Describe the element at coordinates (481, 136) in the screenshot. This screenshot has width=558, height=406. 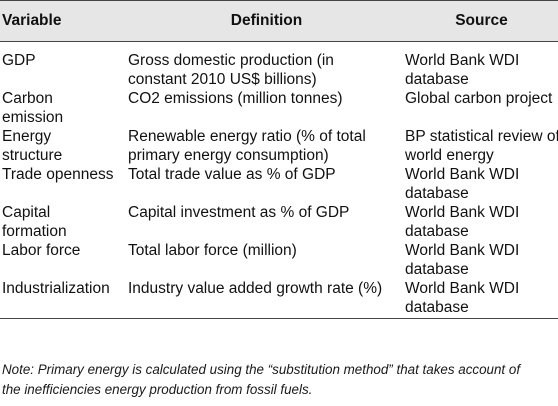
I see `cell-line: BP statistical review of` at that location.